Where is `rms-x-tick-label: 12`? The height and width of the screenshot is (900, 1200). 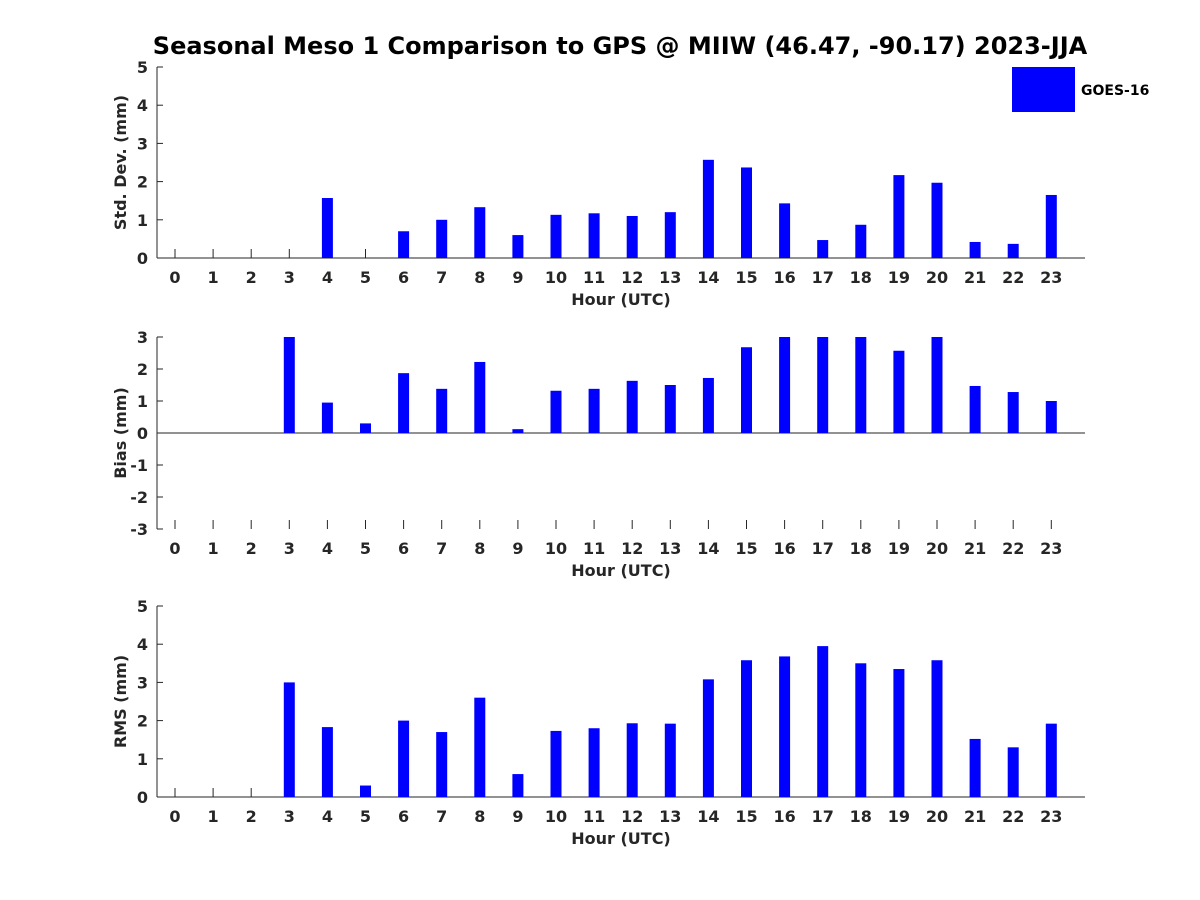
rms-x-tick-label: 12 is located at coordinates (632, 816).